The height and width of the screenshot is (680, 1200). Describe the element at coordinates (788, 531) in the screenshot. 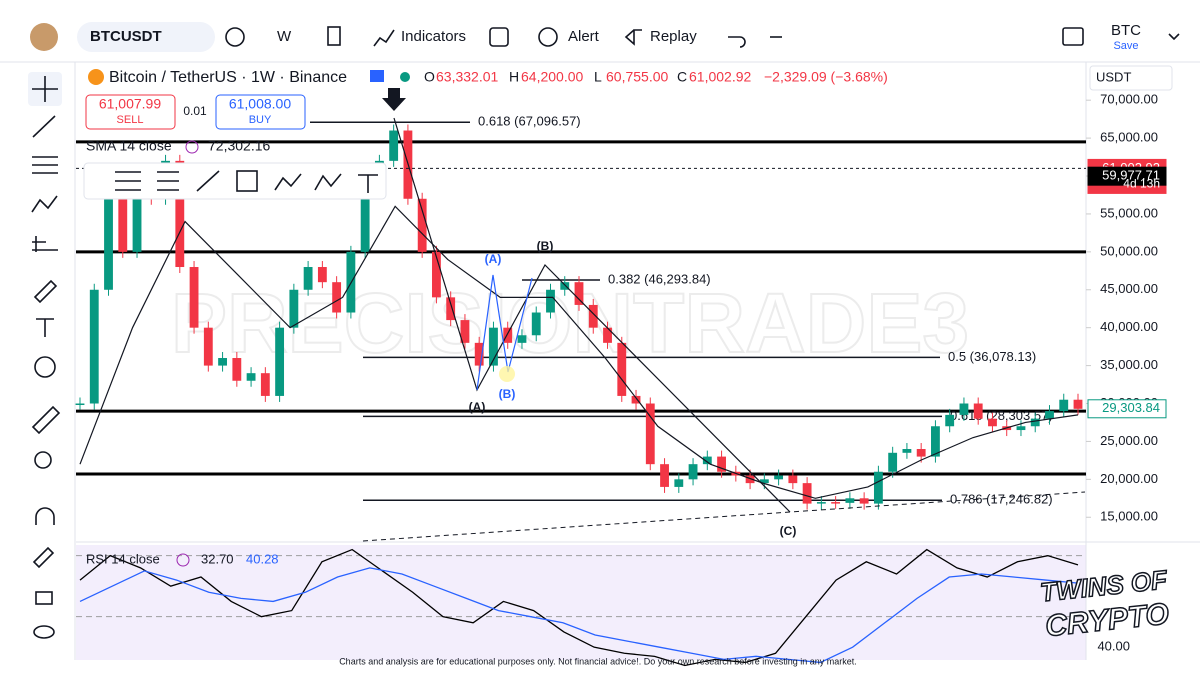

I see `wave-label: (C)` at that location.